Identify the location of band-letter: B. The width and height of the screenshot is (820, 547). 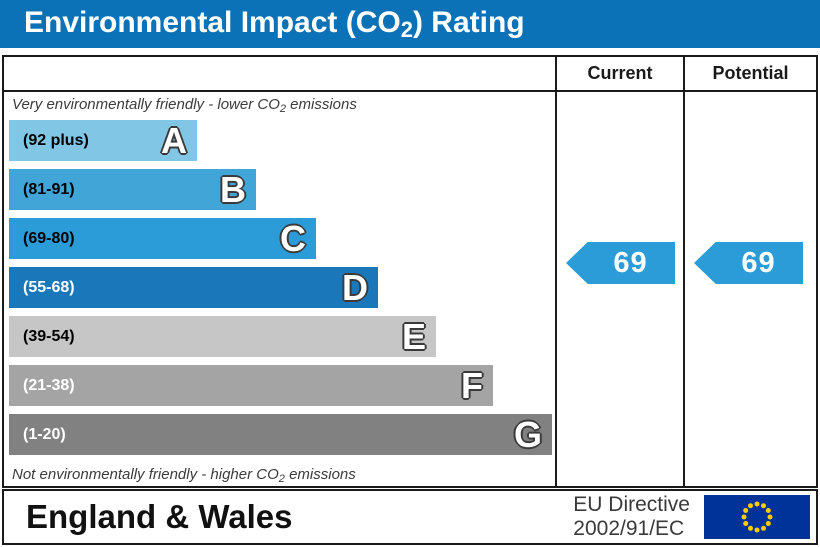
(233, 189).